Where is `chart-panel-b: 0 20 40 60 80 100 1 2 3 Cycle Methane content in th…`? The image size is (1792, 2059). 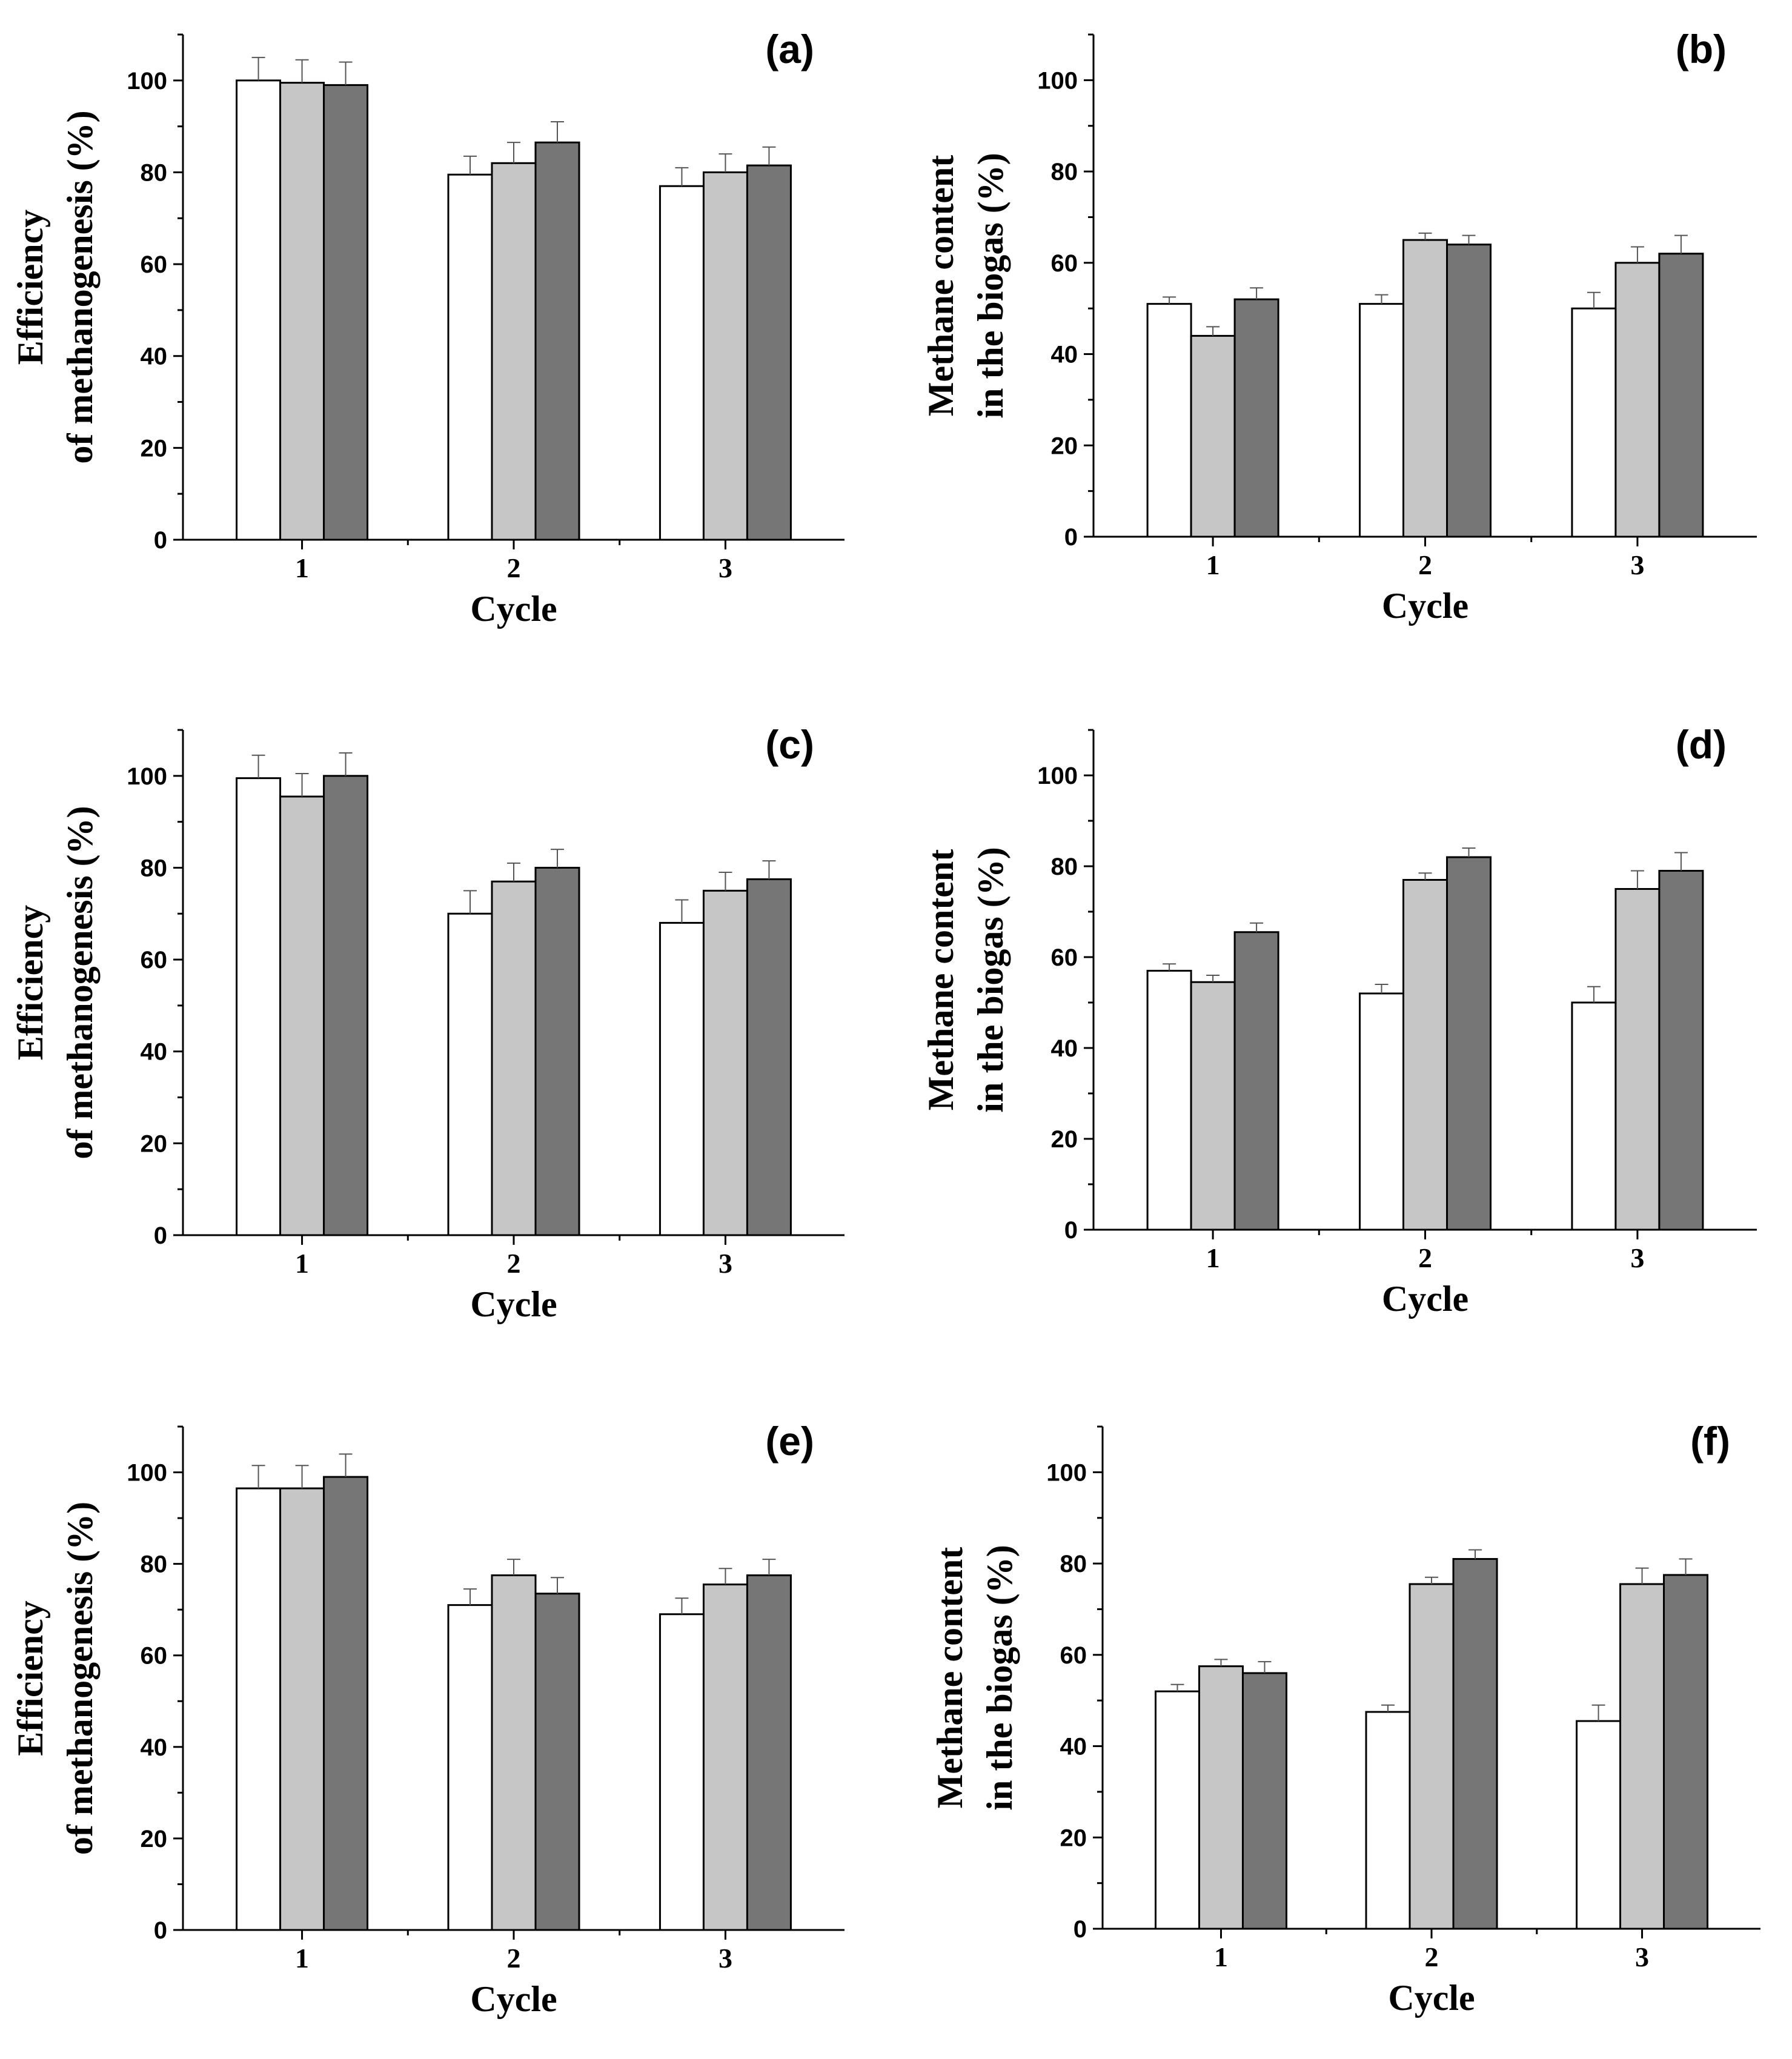 chart-panel-b: 0 20 40 60 80 100 1 2 3 Cycle Methane content in th… is located at coordinates (1339, 326).